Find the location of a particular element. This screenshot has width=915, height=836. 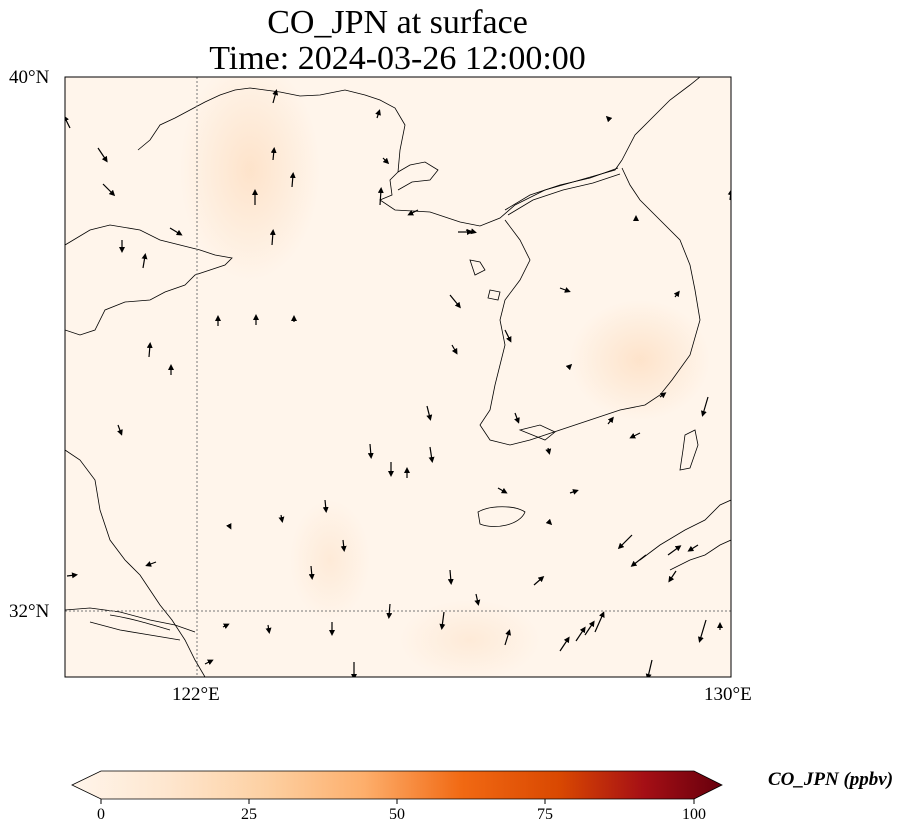

colorbar-tick-0: 0 is located at coordinates (101, 814).